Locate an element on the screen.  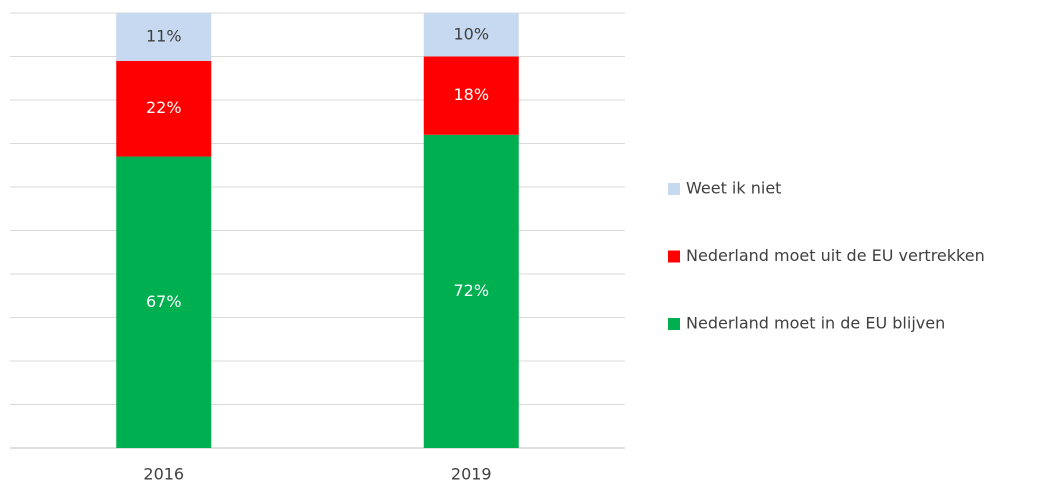
data-label: 67% is located at coordinates (164, 301).